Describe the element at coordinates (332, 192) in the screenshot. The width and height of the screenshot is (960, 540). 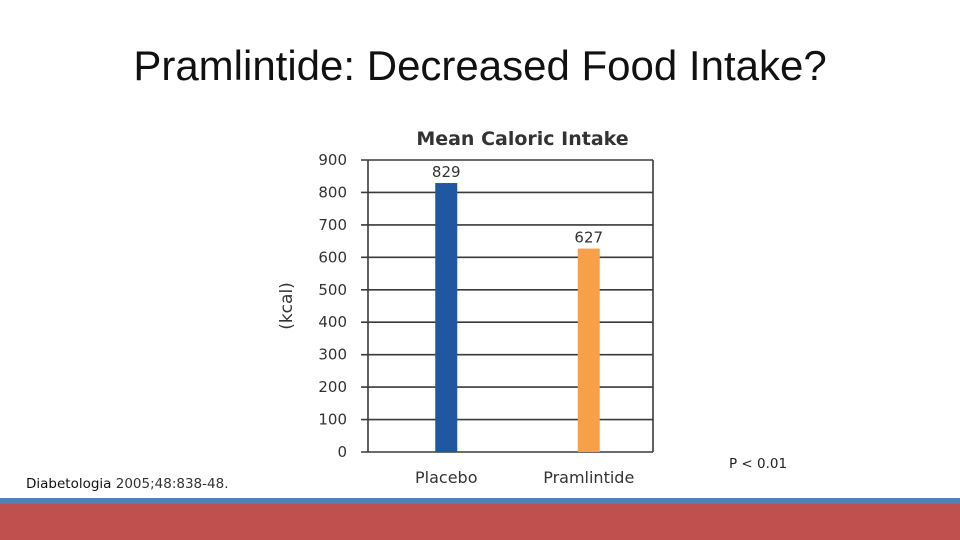
I see `y-tick-label: 800` at that location.